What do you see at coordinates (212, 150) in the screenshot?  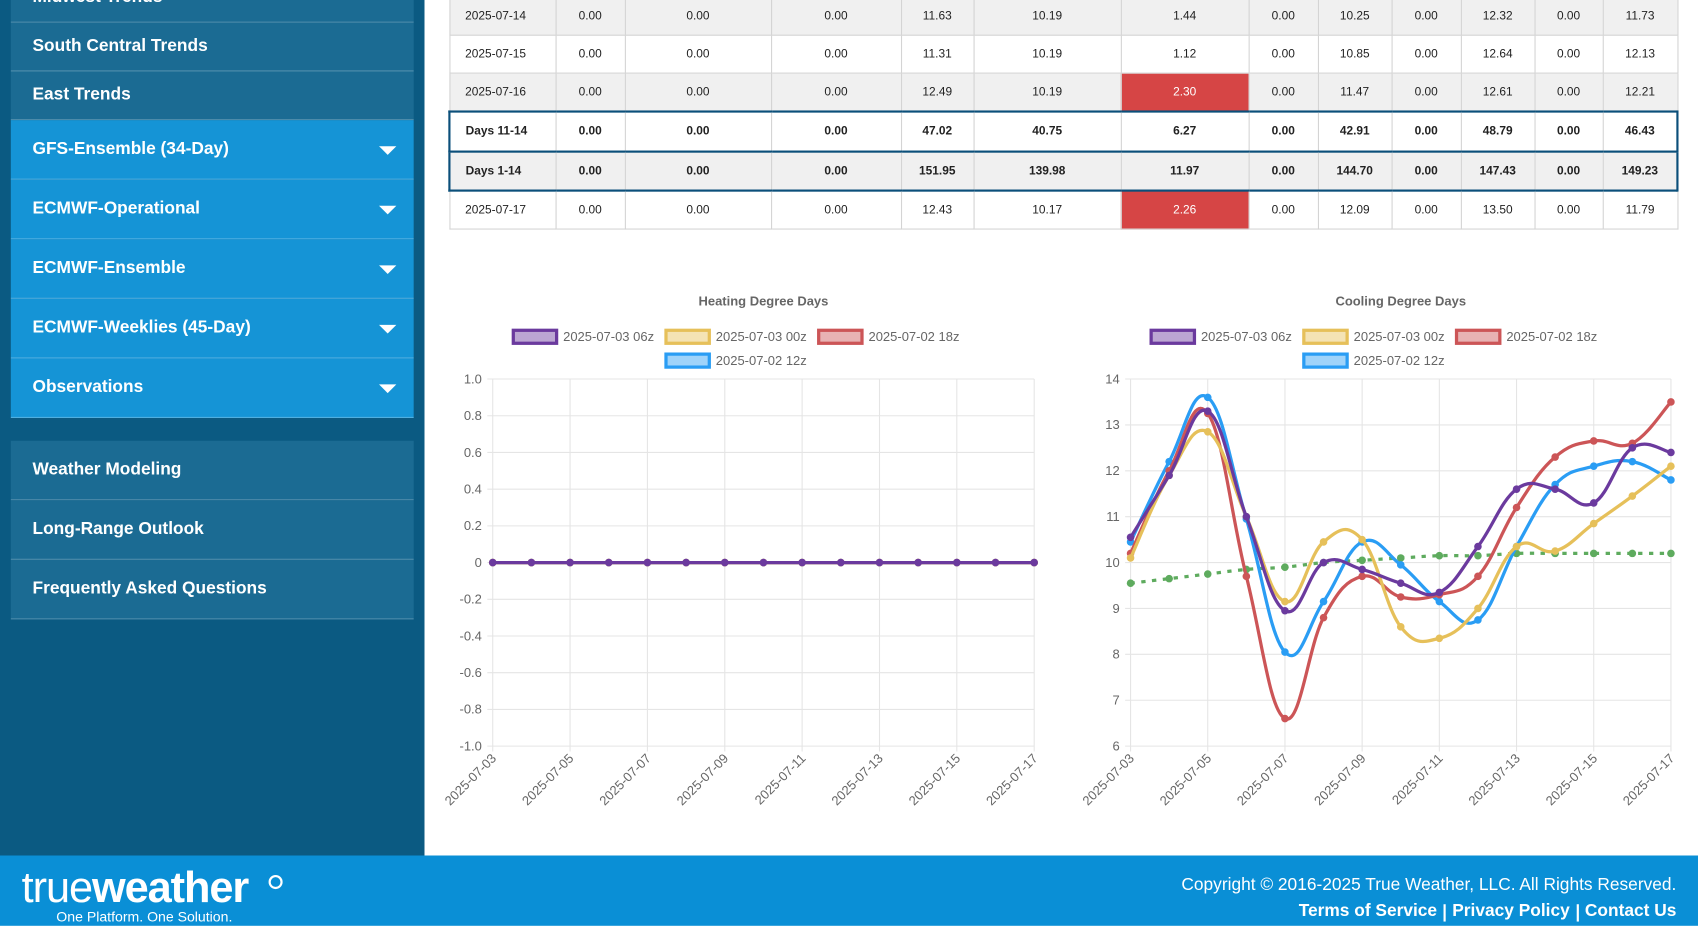 I see `nav-dropdown: GFS-Ensemble (34-Day)` at bounding box center [212, 150].